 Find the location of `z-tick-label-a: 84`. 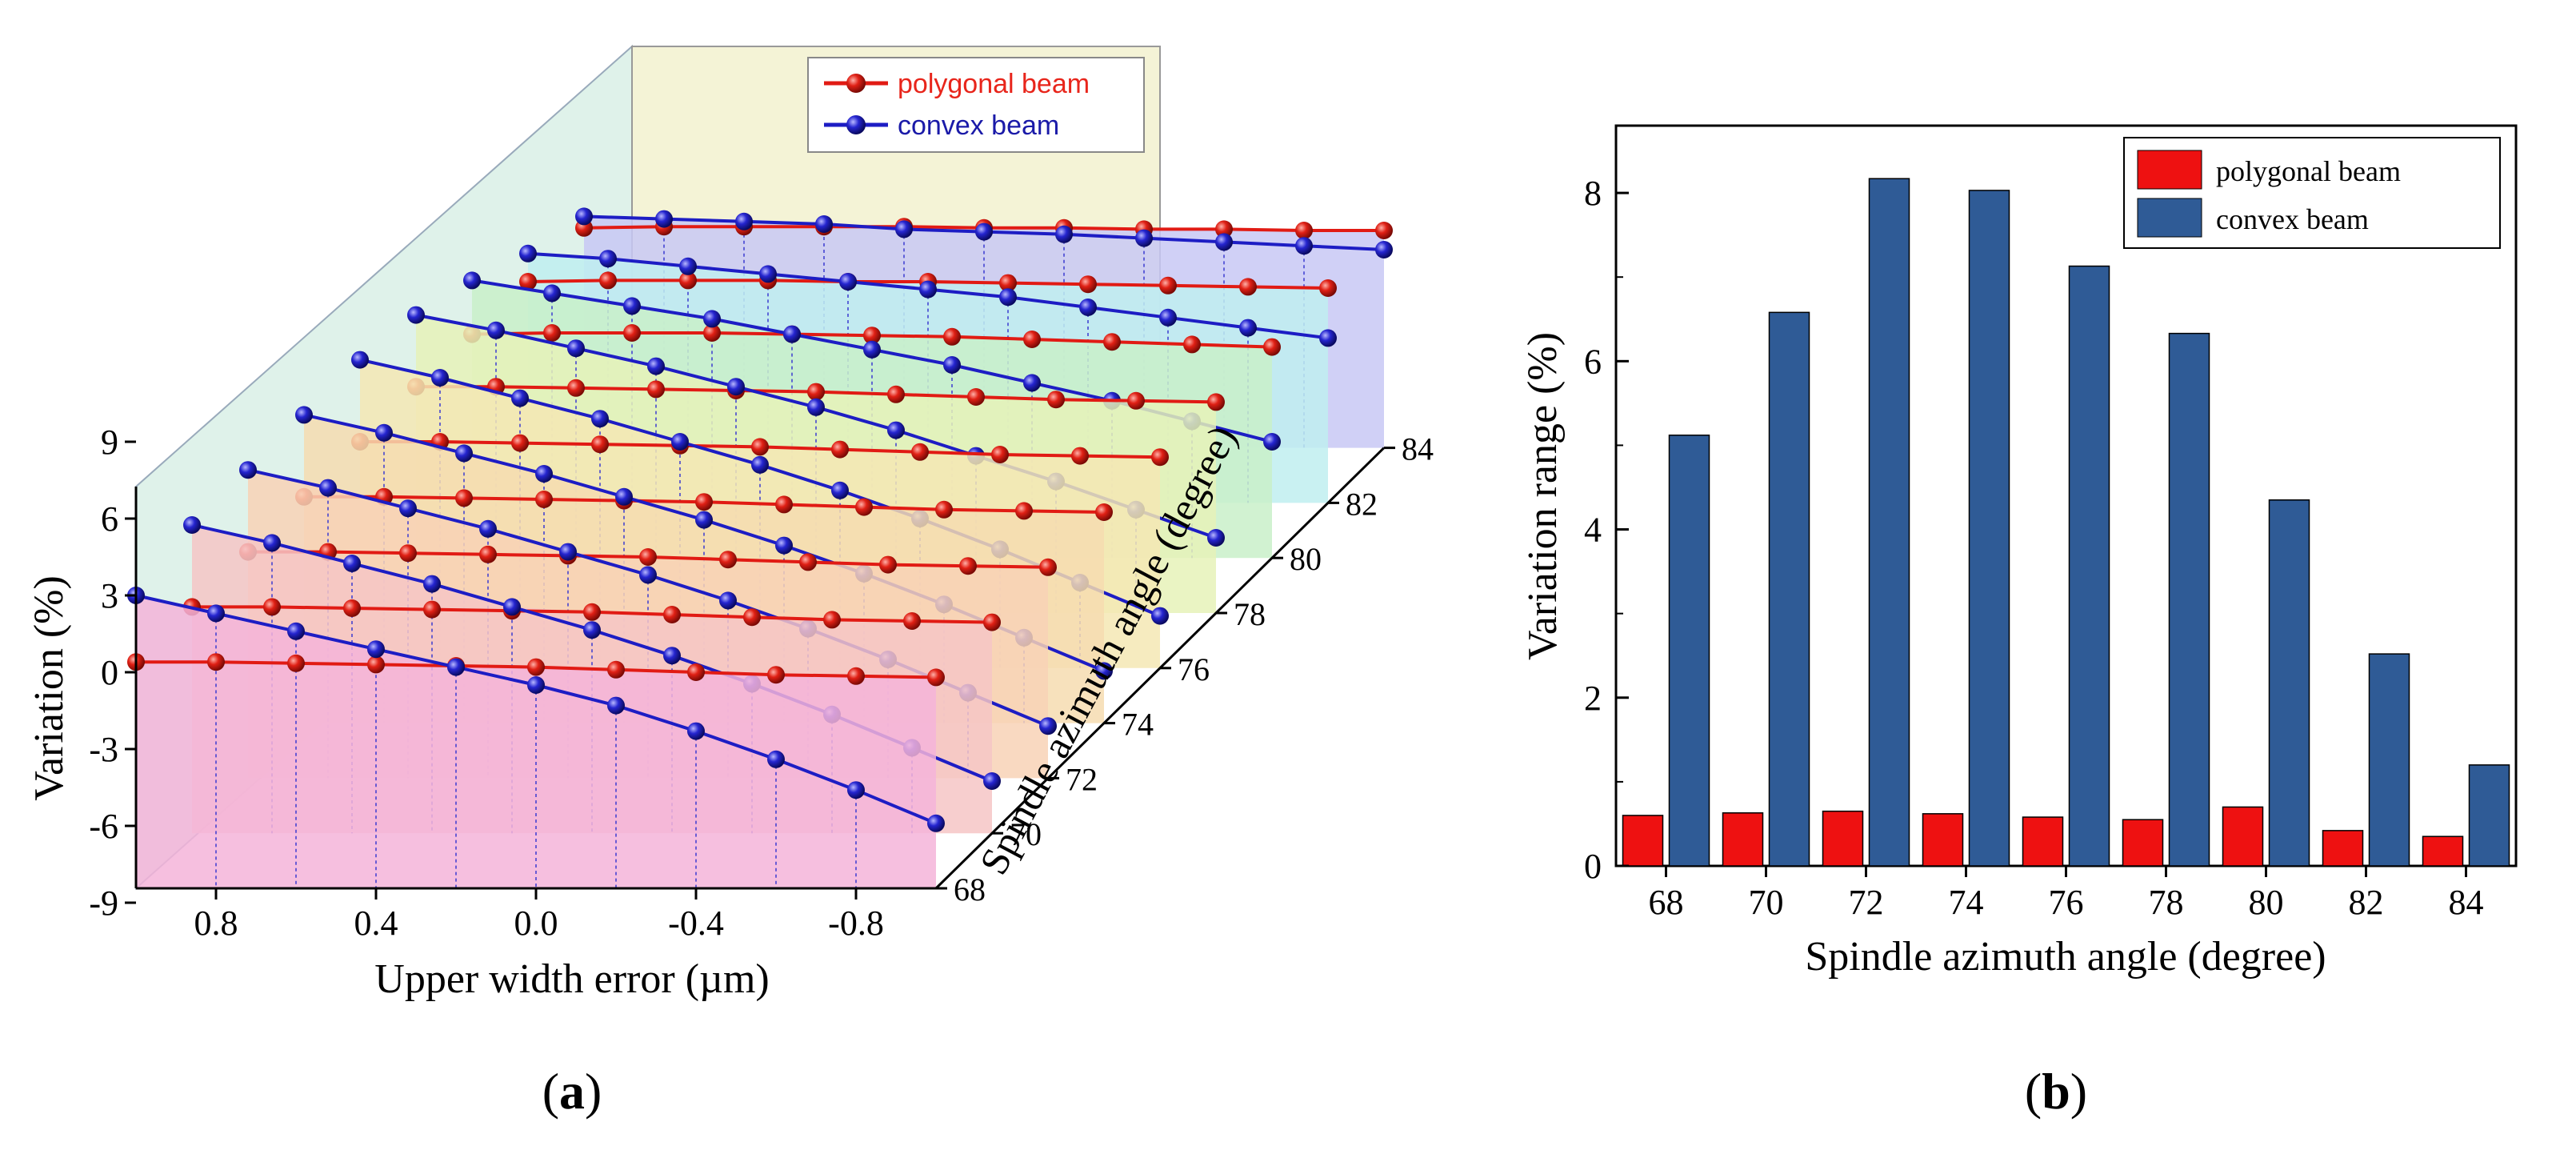

z-tick-label-a: 84 is located at coordinates (1418, 449).